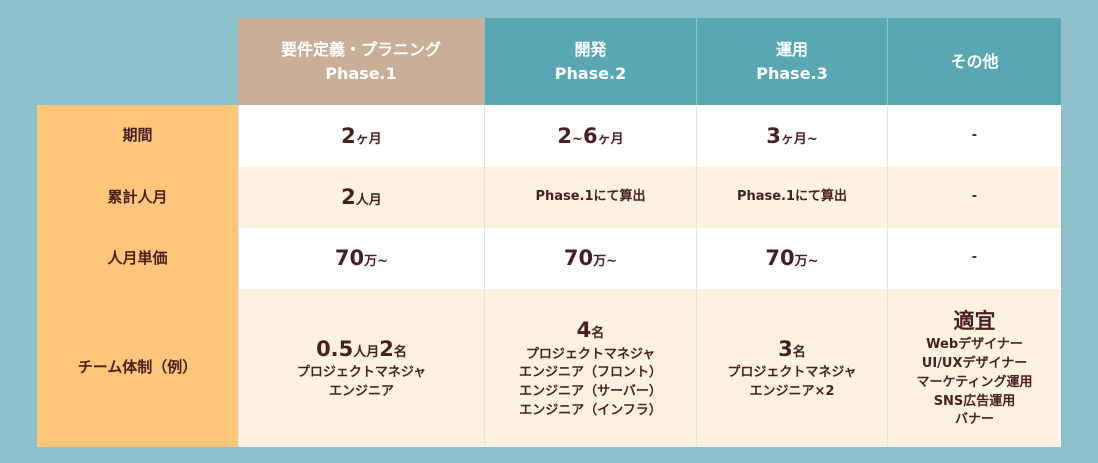  What do you see at coordinates (361, 73) in the screenshot?
I see `column-phase: Phase.1` at bounding box center [361, 73].